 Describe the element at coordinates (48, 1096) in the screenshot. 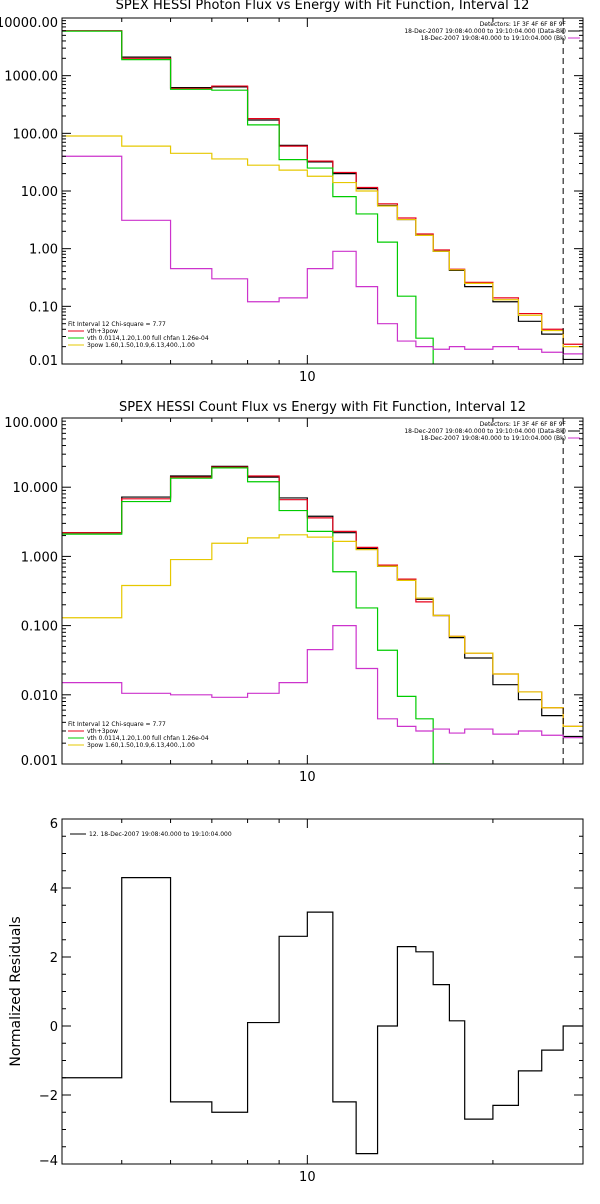

I see `y-tick-label: −2` at that location.